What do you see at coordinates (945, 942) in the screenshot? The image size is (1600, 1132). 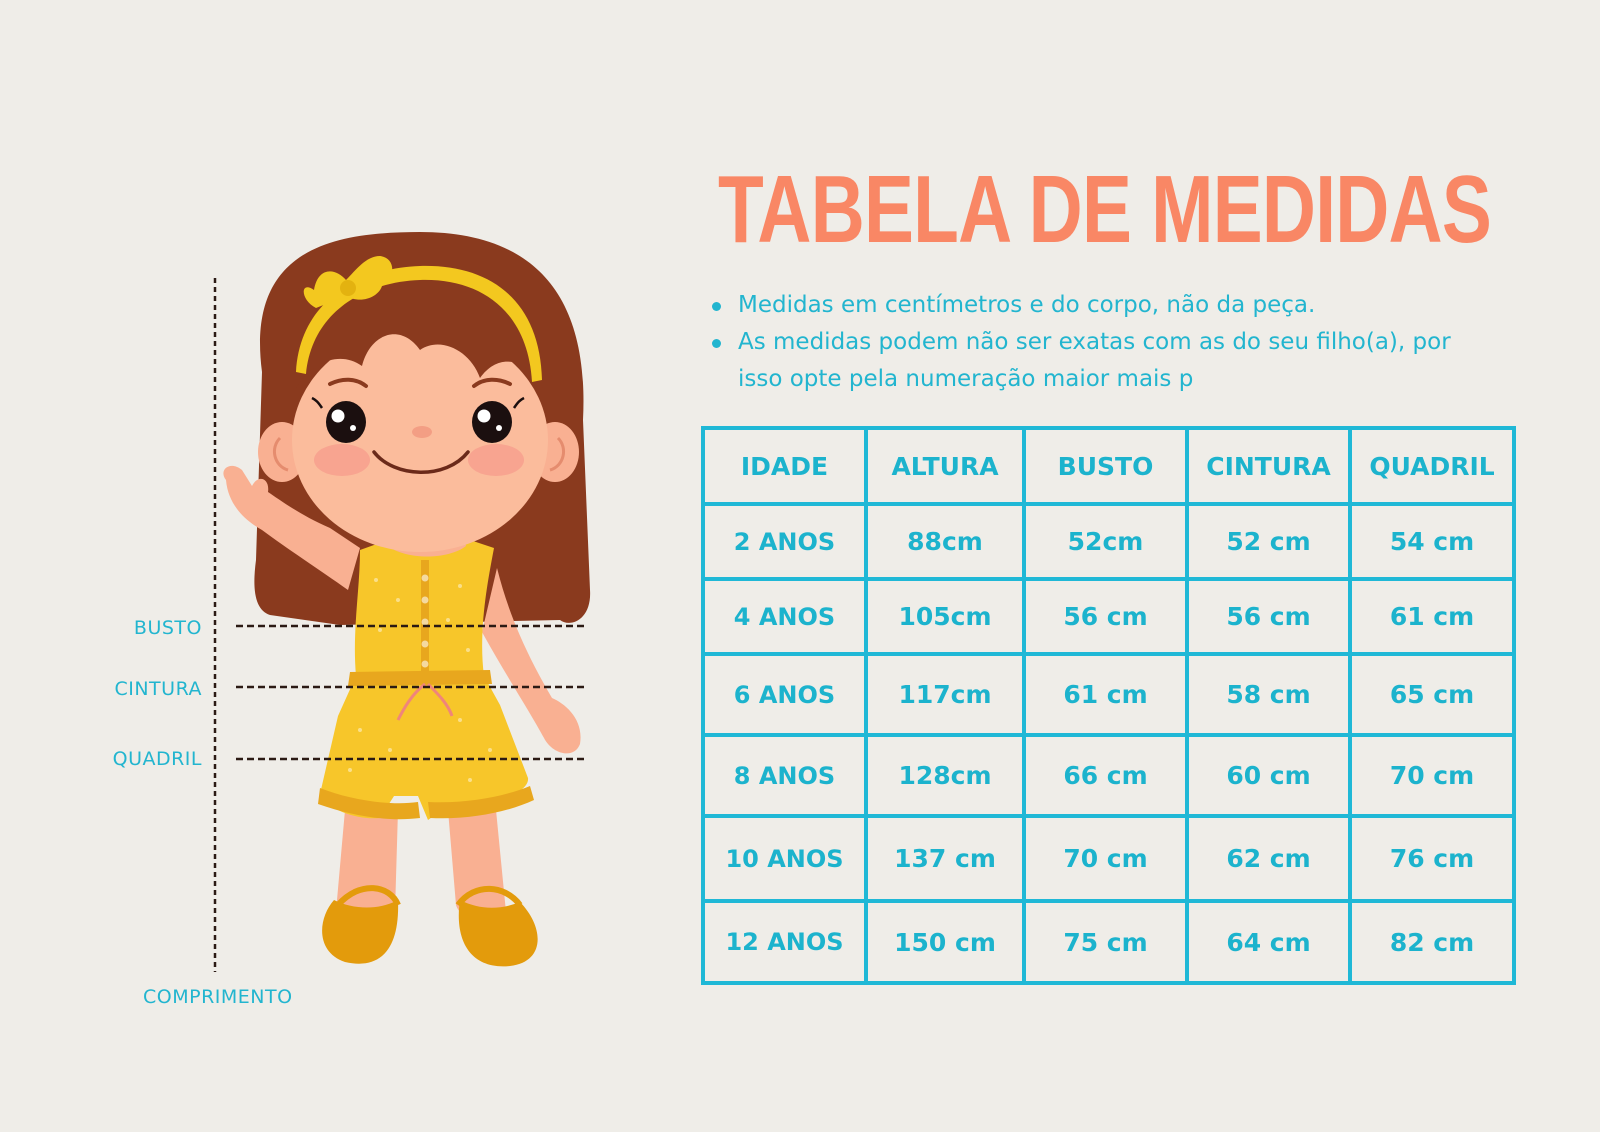 I see `table-cell: 150 cm` at bounding box center [945, 942].